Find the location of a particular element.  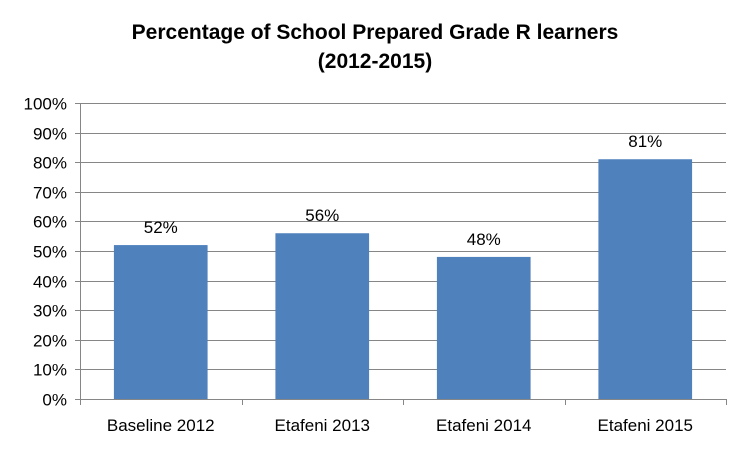

y-tick-label: 20% is located at coordinates (50, 341).